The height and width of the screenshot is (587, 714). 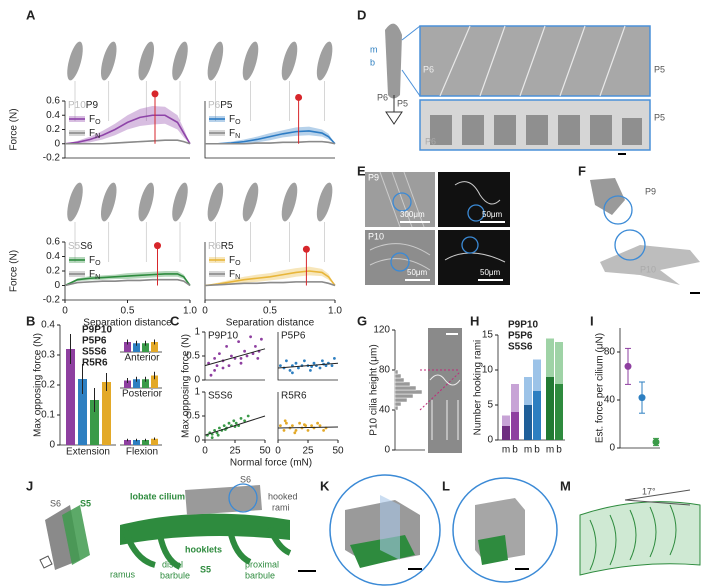 What do you see at coordinates (94, 341) in the screenshot?
I see `legend-label: P5P6` at bounding box center [94, 341].